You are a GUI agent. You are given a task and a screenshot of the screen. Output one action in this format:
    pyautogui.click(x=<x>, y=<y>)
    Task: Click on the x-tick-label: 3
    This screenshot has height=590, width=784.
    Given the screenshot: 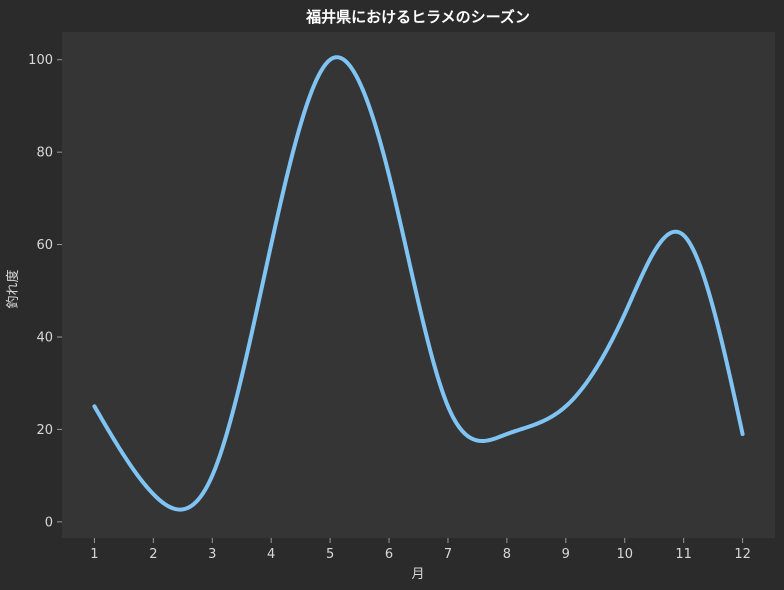 What is the action you would take?
    pyautogui.click(x=212, y=554)
    